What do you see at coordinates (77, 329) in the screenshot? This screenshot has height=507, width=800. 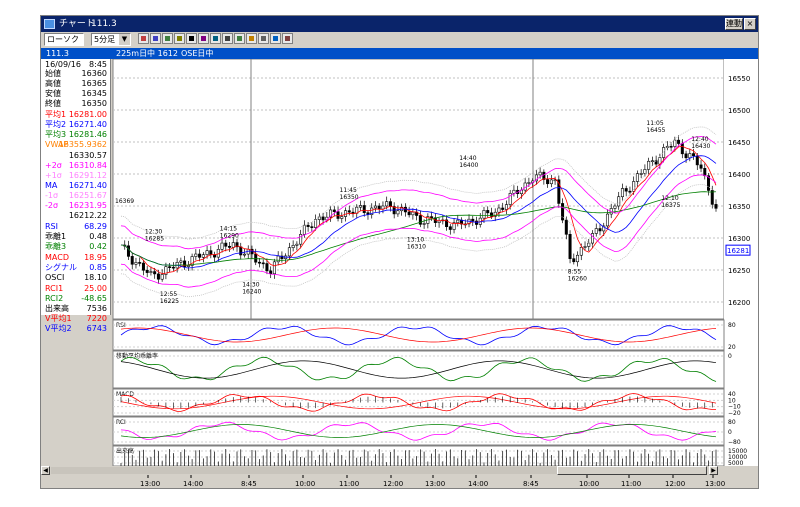 I see `info-row: V平均2 6743` at bounding box center [77, 329].